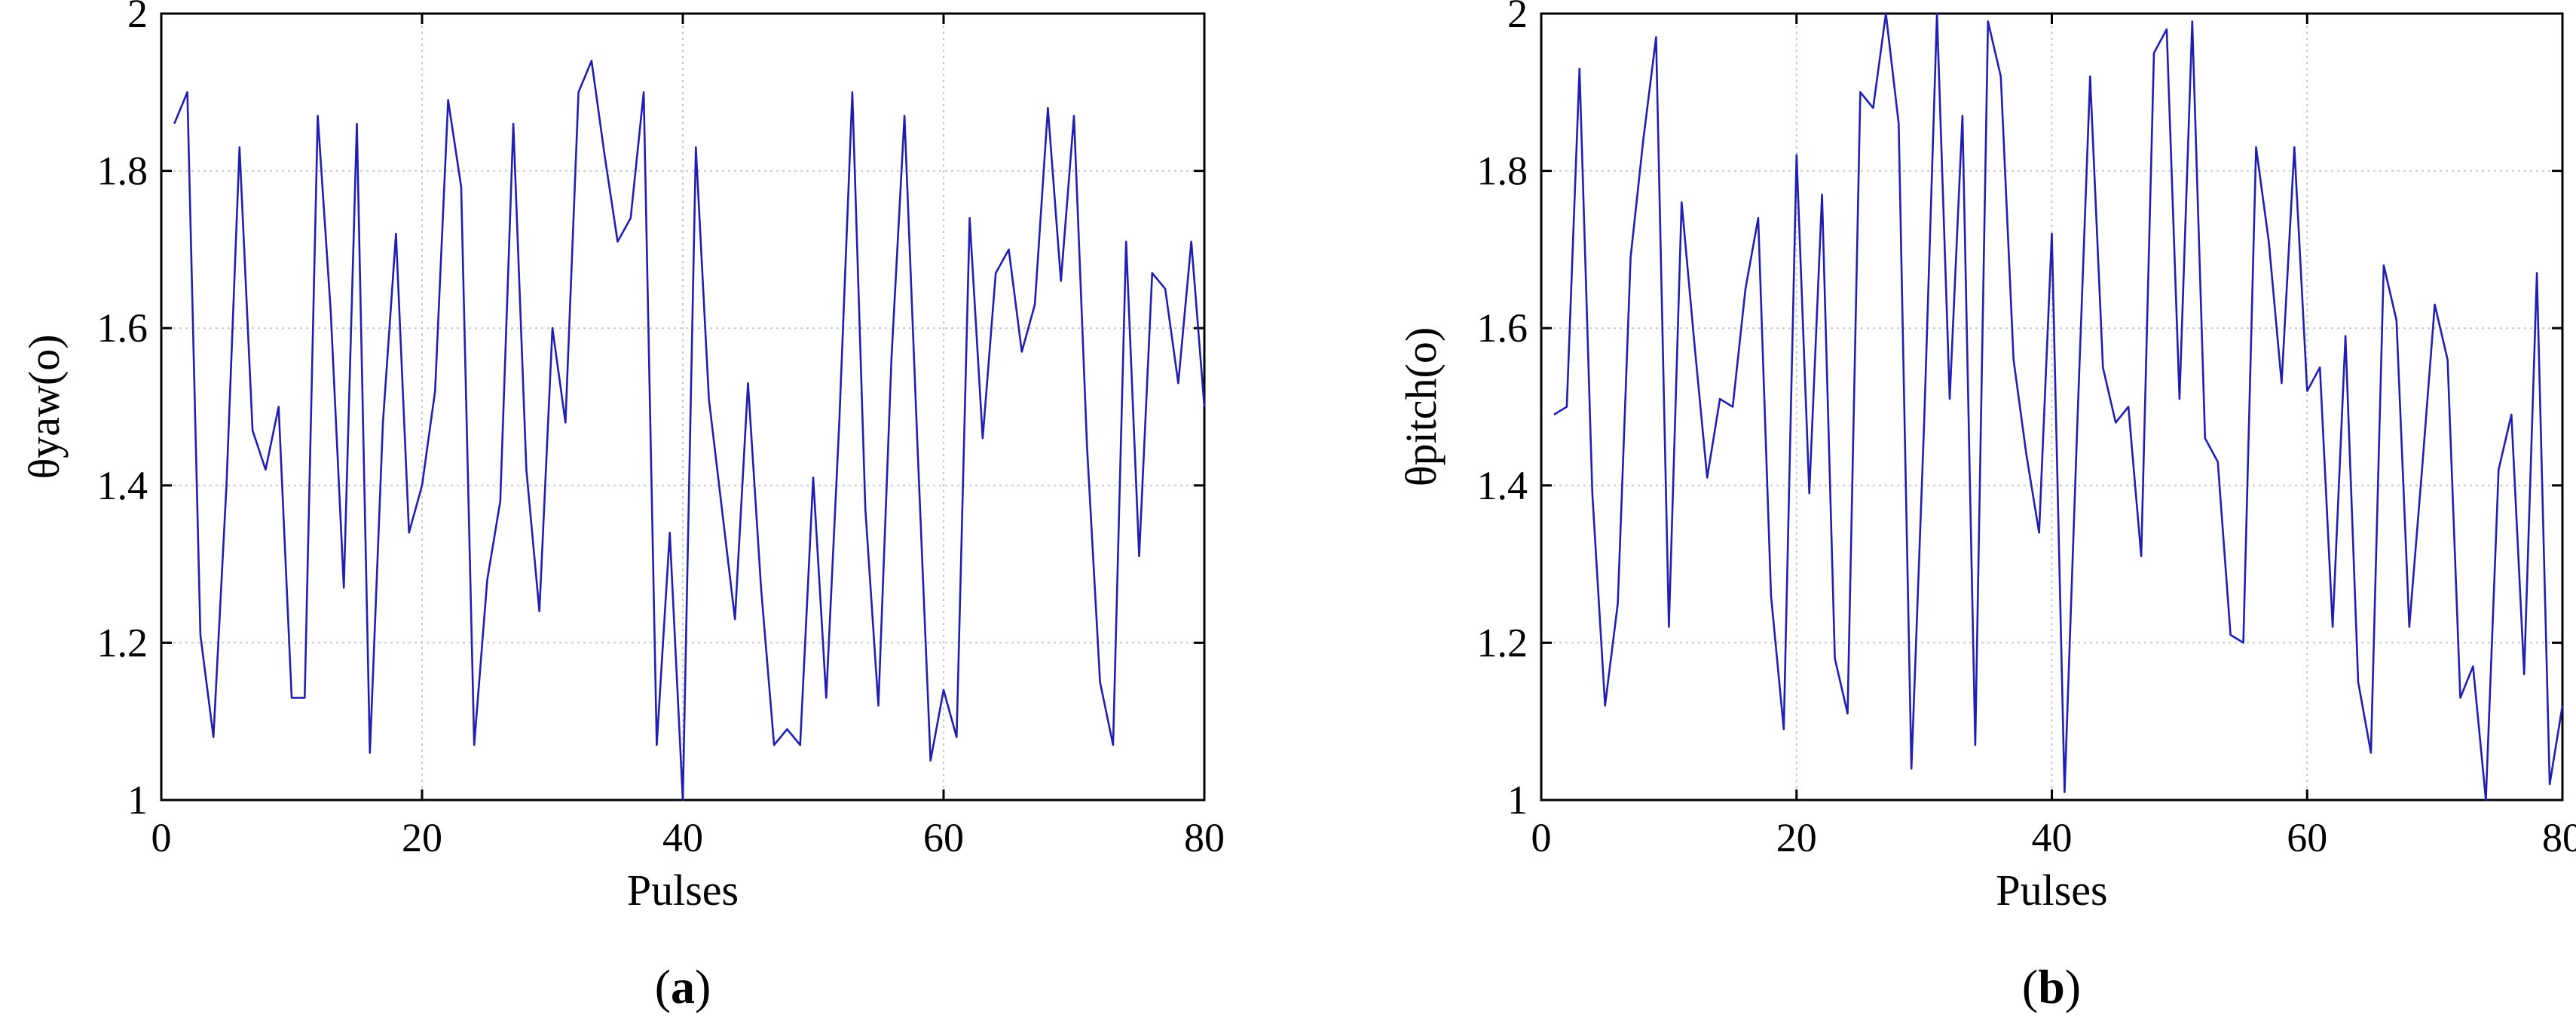 The image size is (2576, 1033). I want to click on panel-letter: a, so click(683, 987).